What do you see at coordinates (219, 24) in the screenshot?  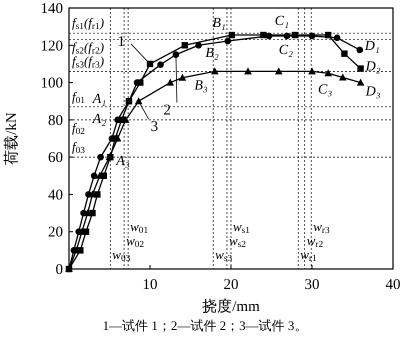 I see `annotation: B₁` at bounding box center [219, 24].